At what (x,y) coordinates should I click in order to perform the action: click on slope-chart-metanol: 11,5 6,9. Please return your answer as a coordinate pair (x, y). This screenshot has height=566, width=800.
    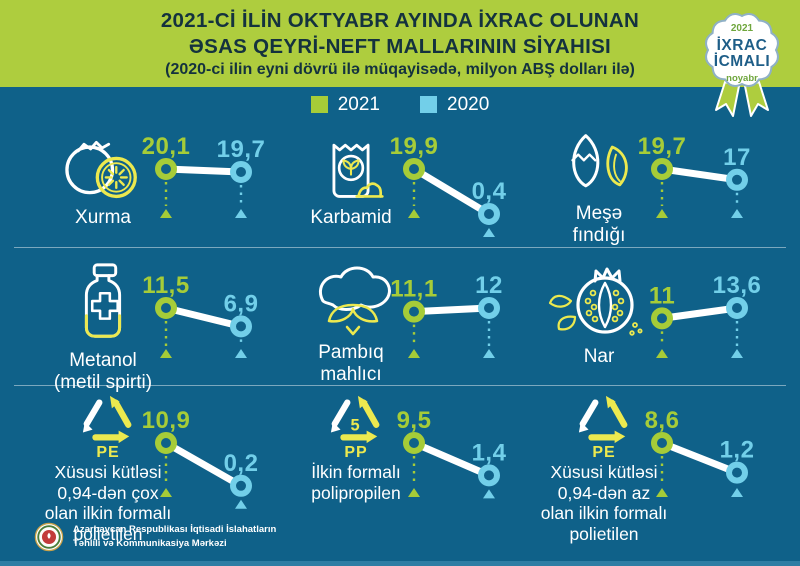
    Looking at the image, I should click on (200, 315).